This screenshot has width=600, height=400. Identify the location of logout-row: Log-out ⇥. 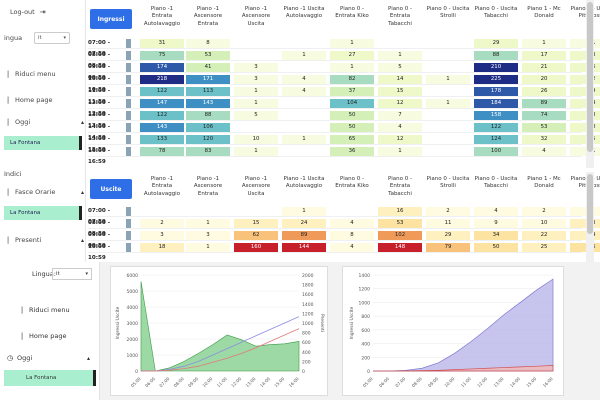
(53, 12).